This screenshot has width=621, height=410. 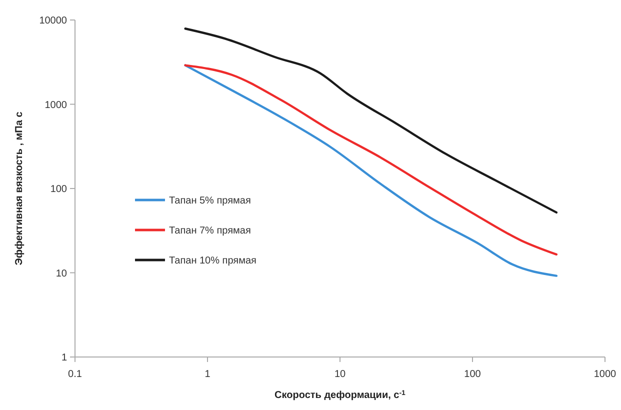 I want to click on y-tick-label: 10, so click(x=62, y=274).